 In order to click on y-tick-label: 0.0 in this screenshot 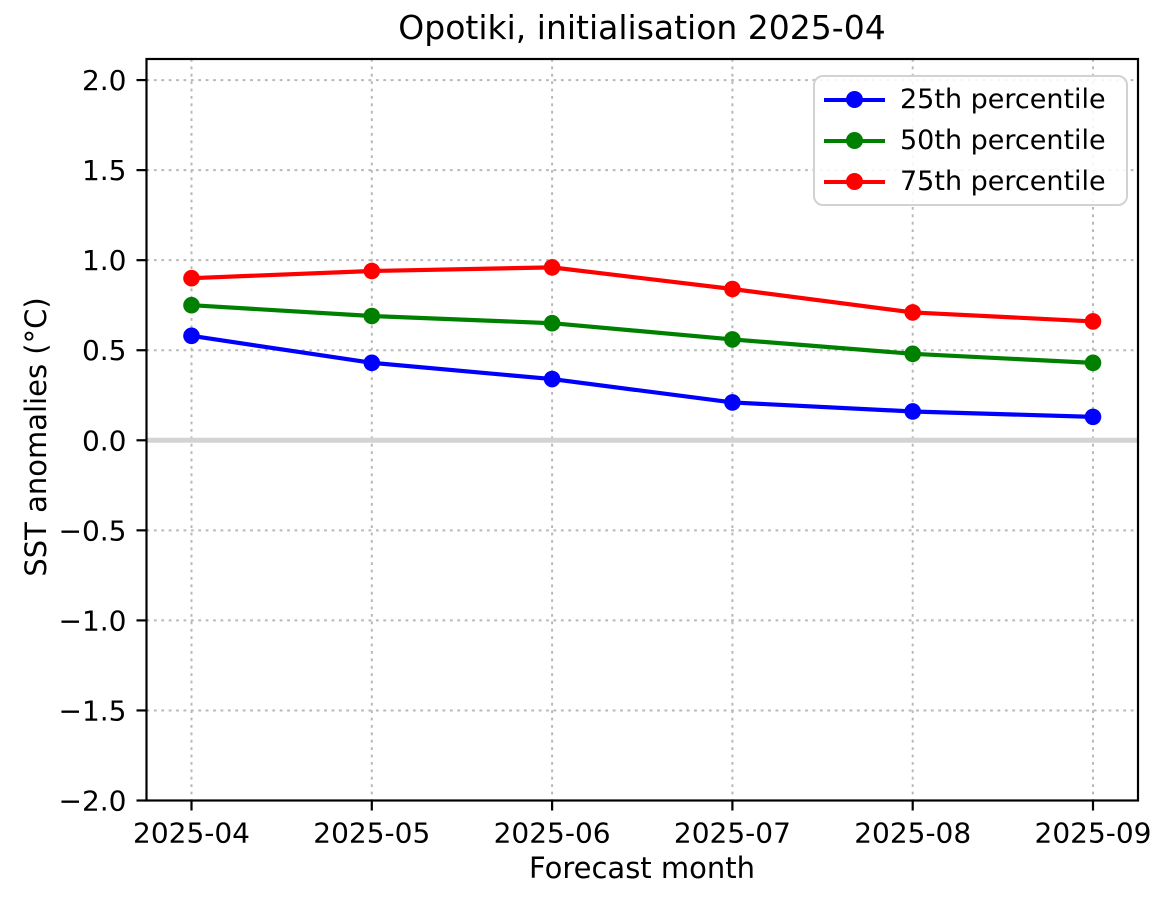, I will do `click(104, 440)`.